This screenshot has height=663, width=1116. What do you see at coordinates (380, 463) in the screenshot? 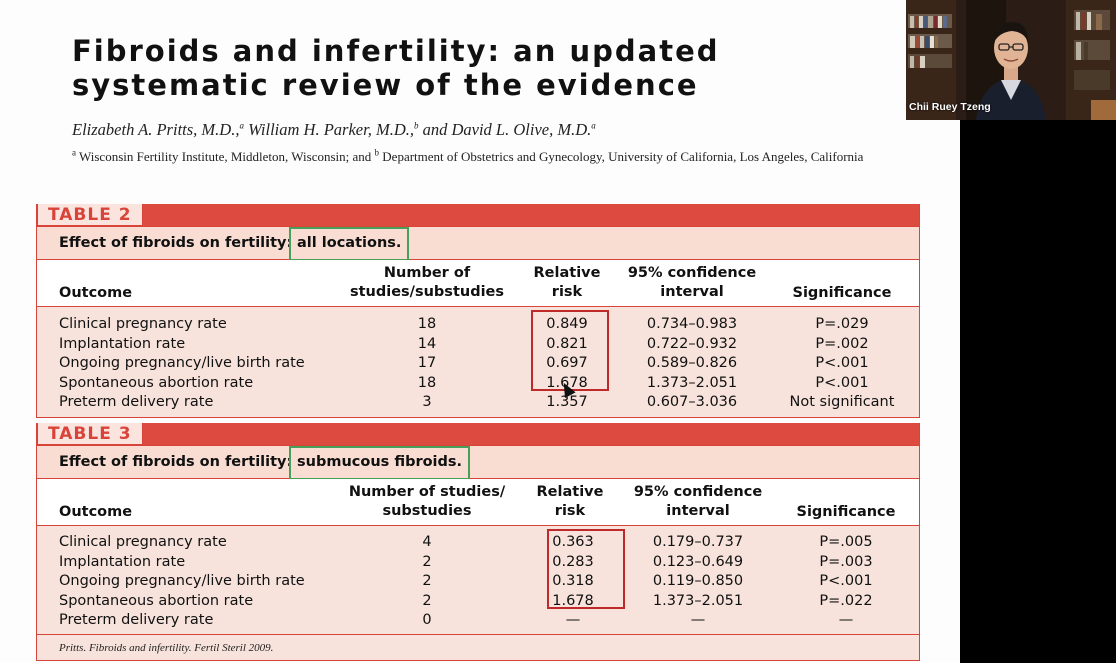
I see `table-3-caption-highlight: submucous fibroids.` at bounding box center [380, 463].